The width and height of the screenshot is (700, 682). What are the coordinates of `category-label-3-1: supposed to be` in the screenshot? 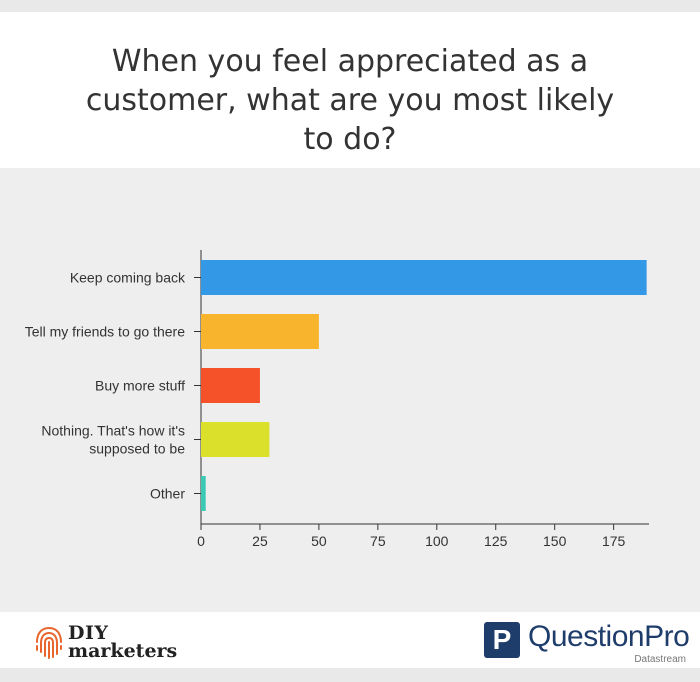 It's located at (137, 449).